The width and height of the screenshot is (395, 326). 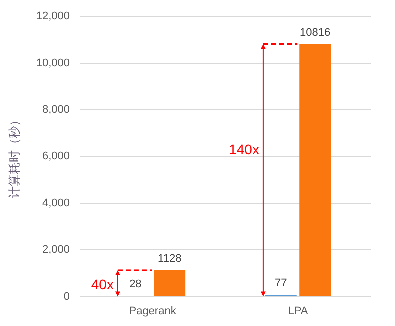 I want to click on annotation: 40x, so click(x=102, y=284).